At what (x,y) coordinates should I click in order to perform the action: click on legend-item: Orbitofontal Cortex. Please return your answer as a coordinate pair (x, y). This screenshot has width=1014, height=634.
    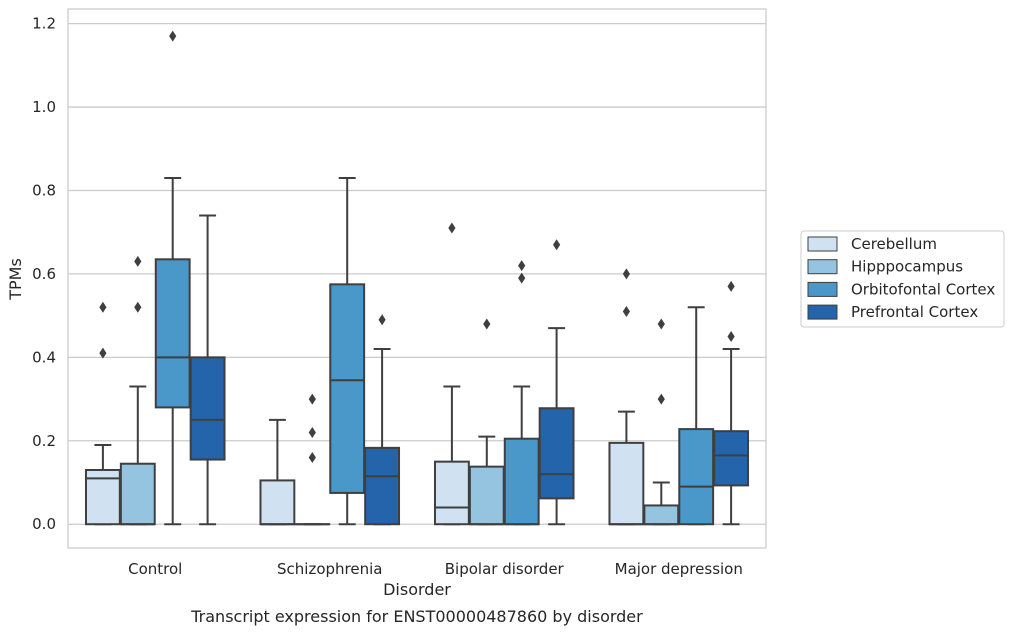
    Looking at the image, I should click on (901, 289).